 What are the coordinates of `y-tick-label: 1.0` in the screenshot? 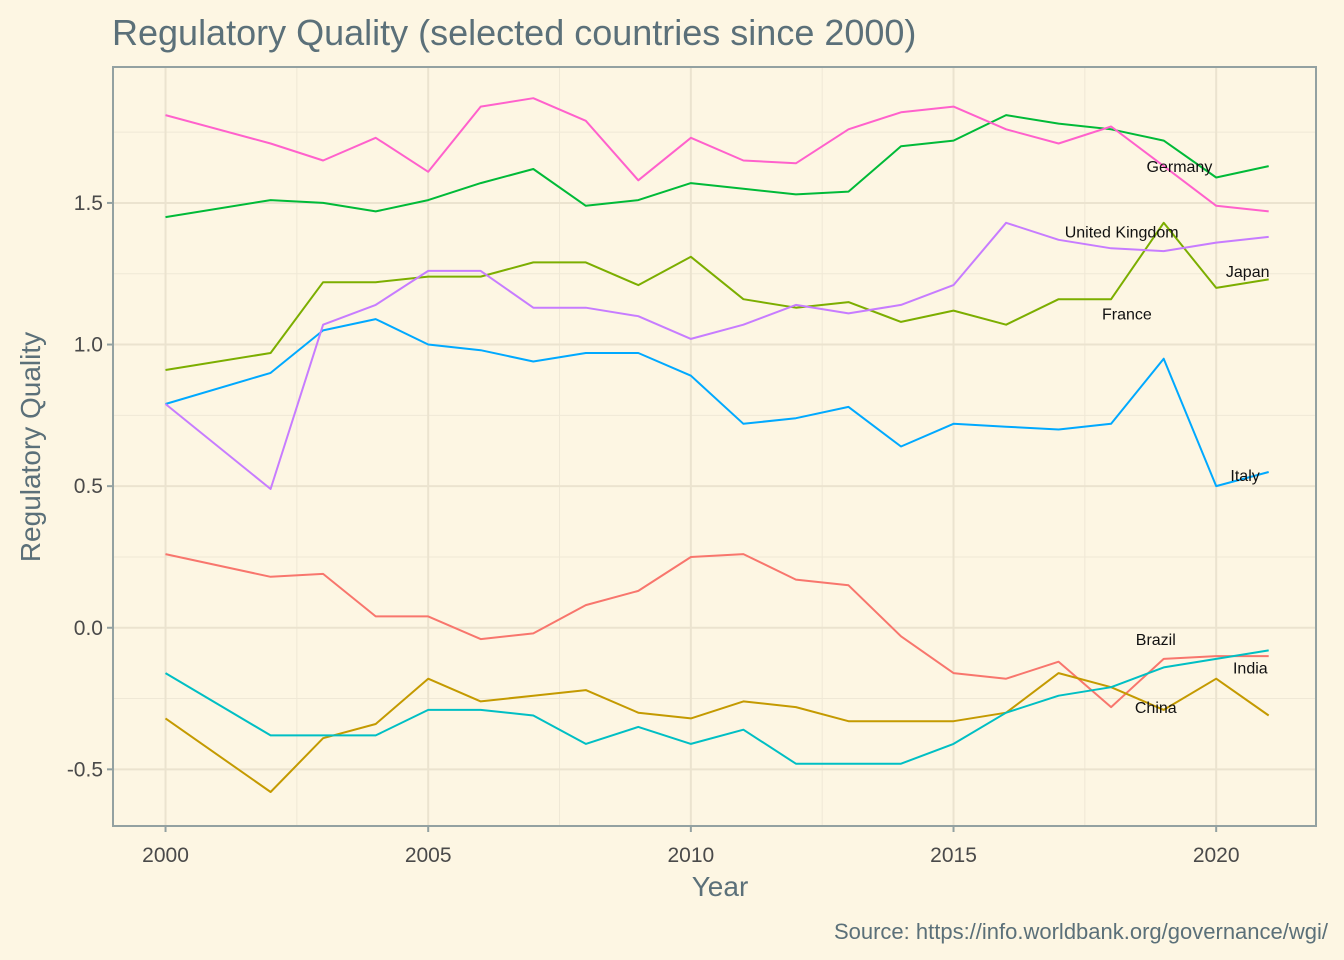 It's located at (88, 345).